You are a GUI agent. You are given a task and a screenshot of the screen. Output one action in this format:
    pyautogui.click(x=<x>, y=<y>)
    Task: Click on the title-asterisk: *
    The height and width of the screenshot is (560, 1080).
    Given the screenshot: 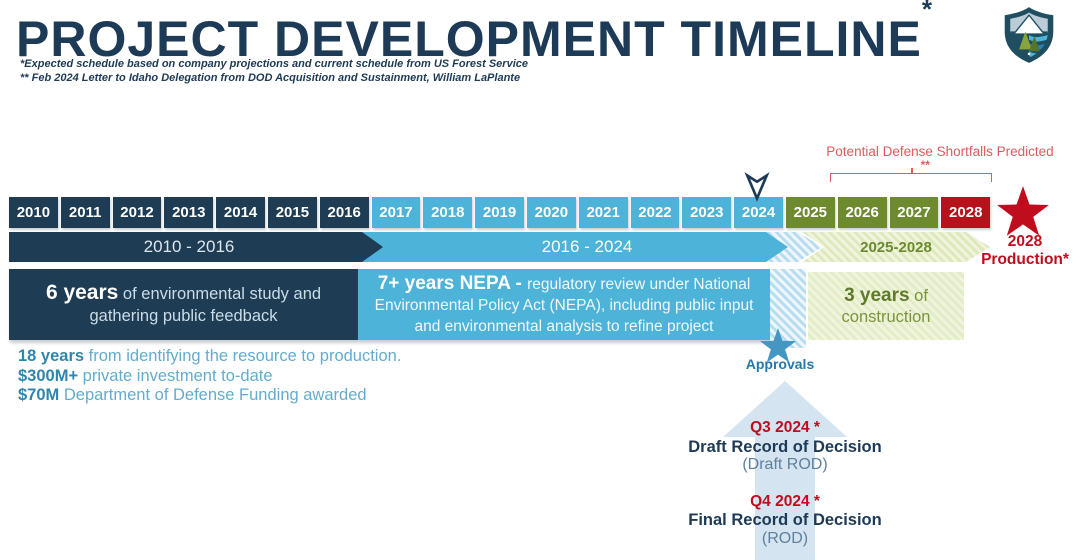 What is the action you would take?
    pyautogui.click(x=926, y=12)
    